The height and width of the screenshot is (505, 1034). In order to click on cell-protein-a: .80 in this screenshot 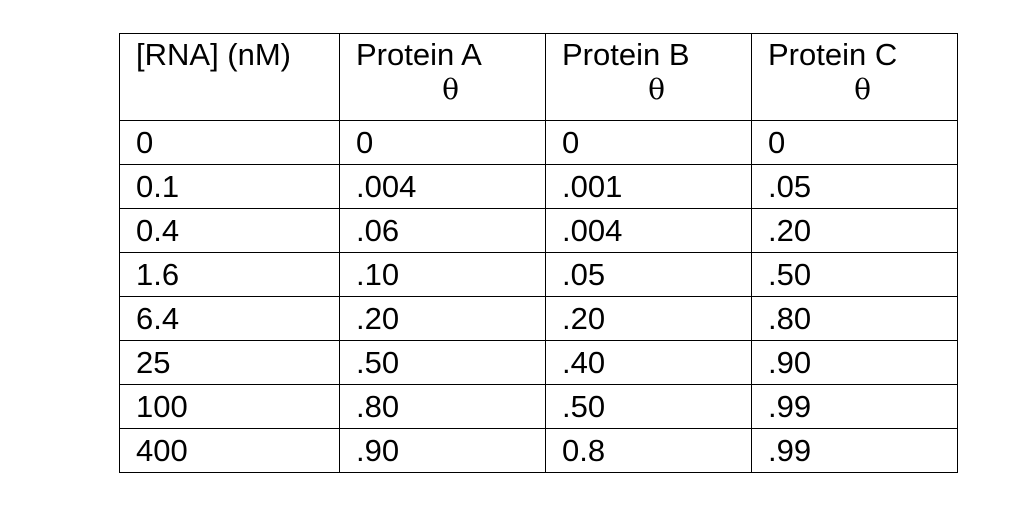, I will do `click(442, 406)`.